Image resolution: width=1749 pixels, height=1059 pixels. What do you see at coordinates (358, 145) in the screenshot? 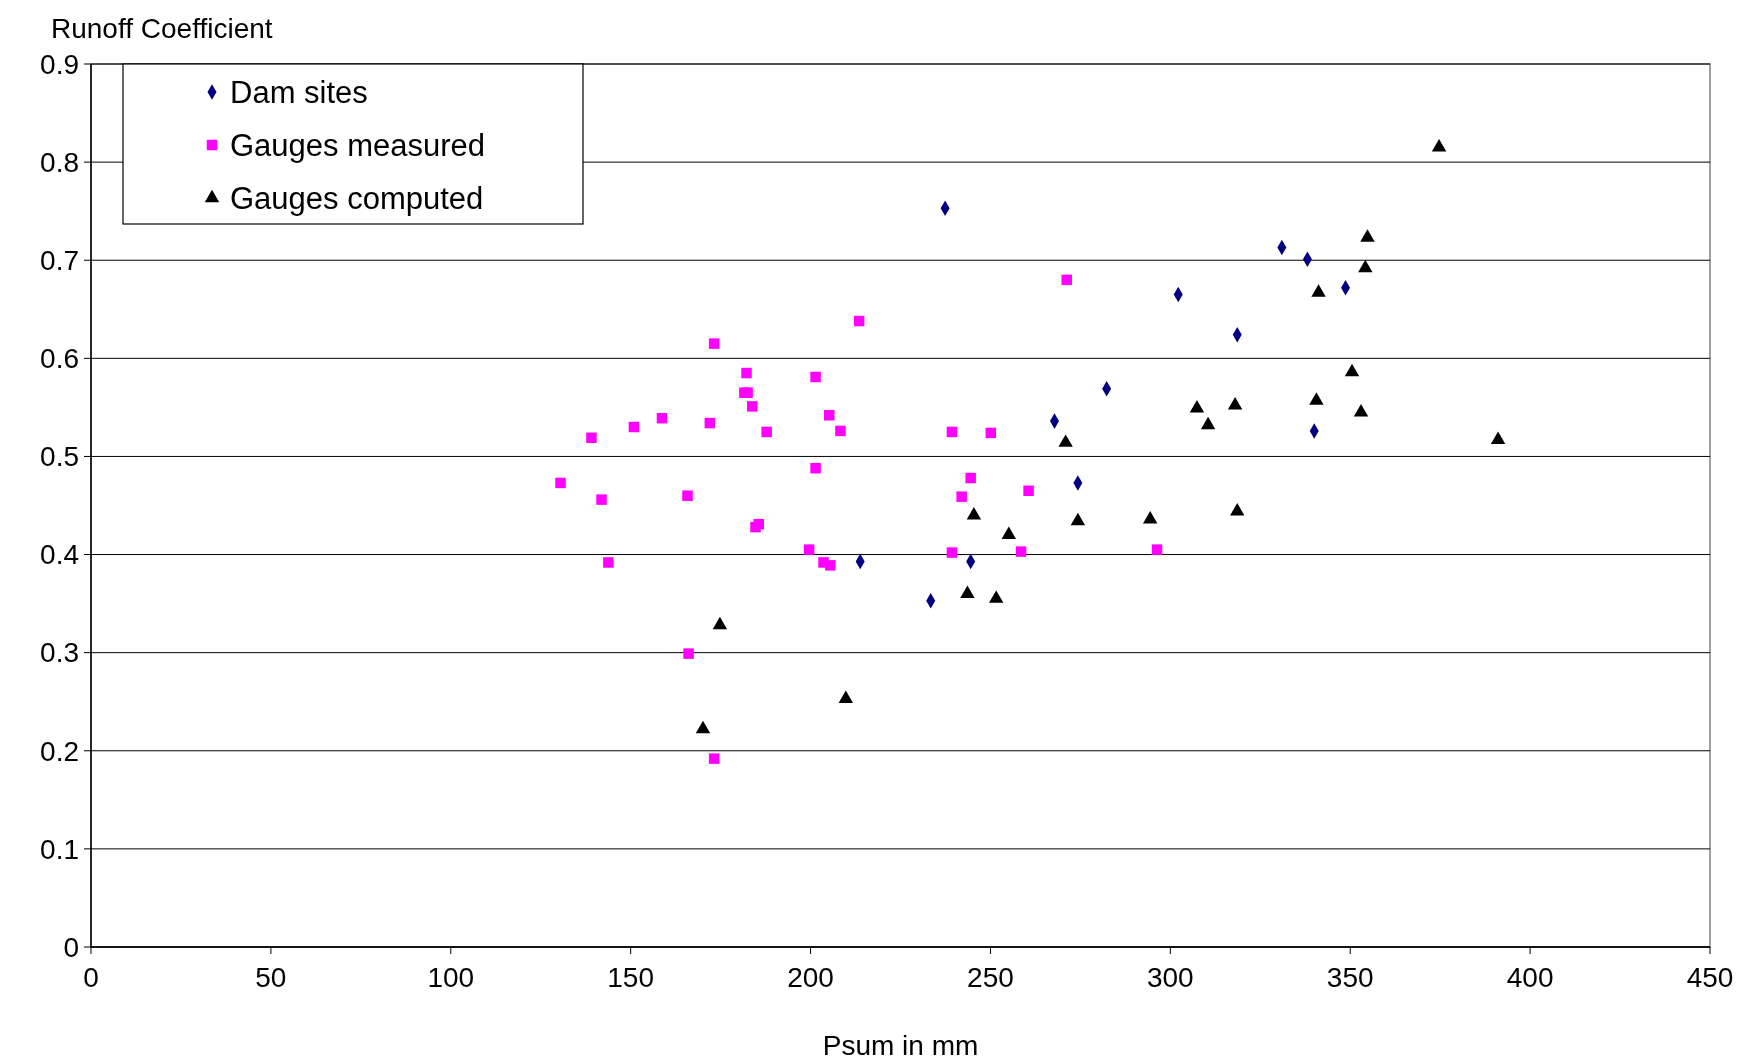
I see `legend-label: Gauges measured` at bounding box center [358, 145].